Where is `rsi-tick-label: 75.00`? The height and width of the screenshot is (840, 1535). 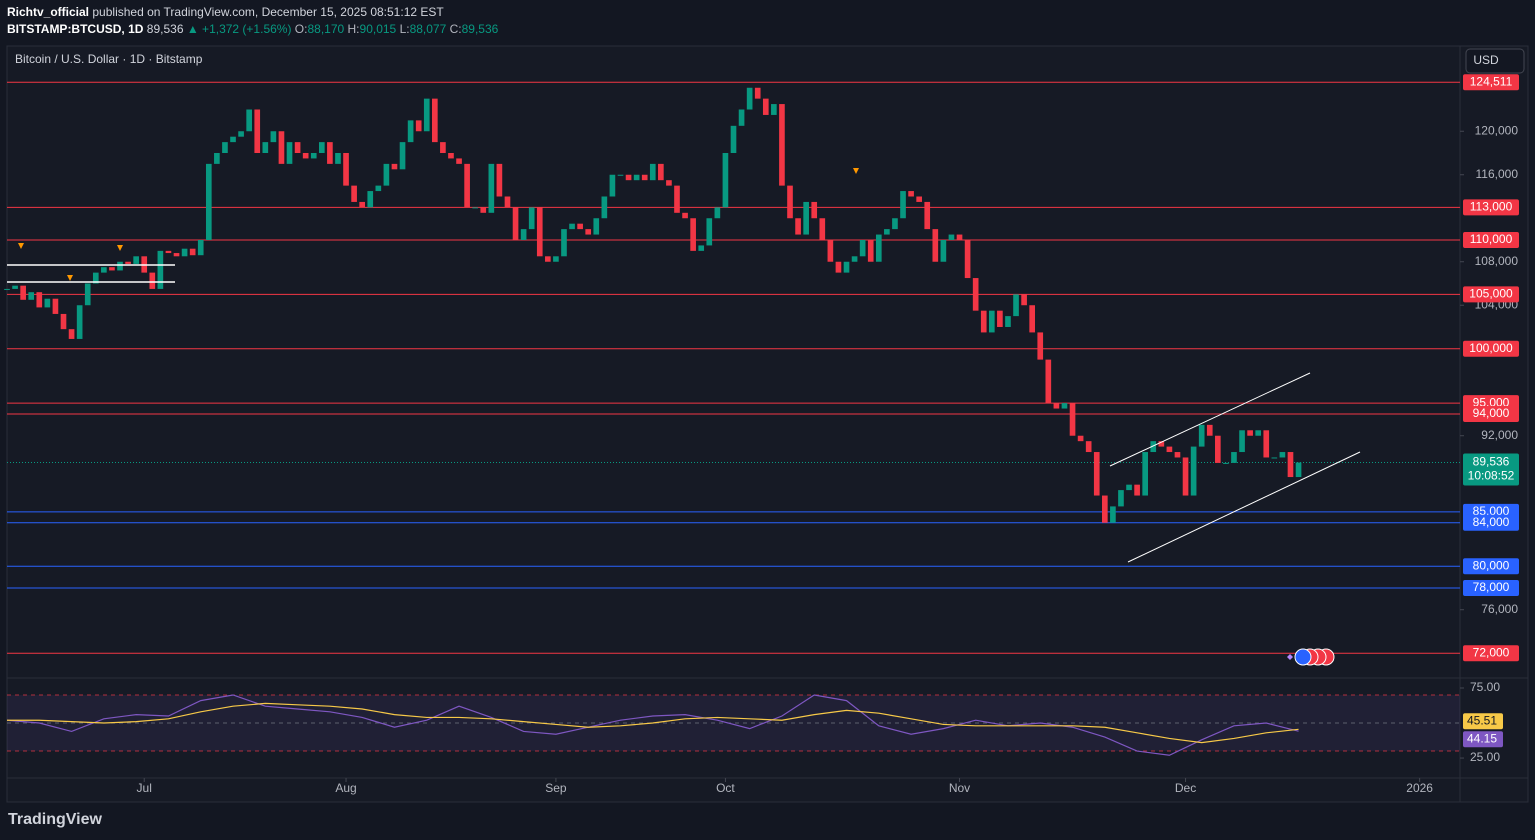 rsi-tick-label: 75.00 is located at coordinates (1485, 687).